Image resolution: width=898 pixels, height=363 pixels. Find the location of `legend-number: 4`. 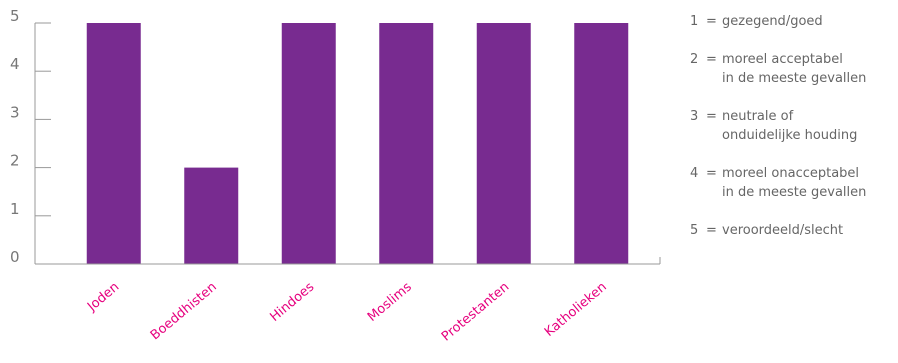

legend-number: 4 is located at coordinates (694, 173).